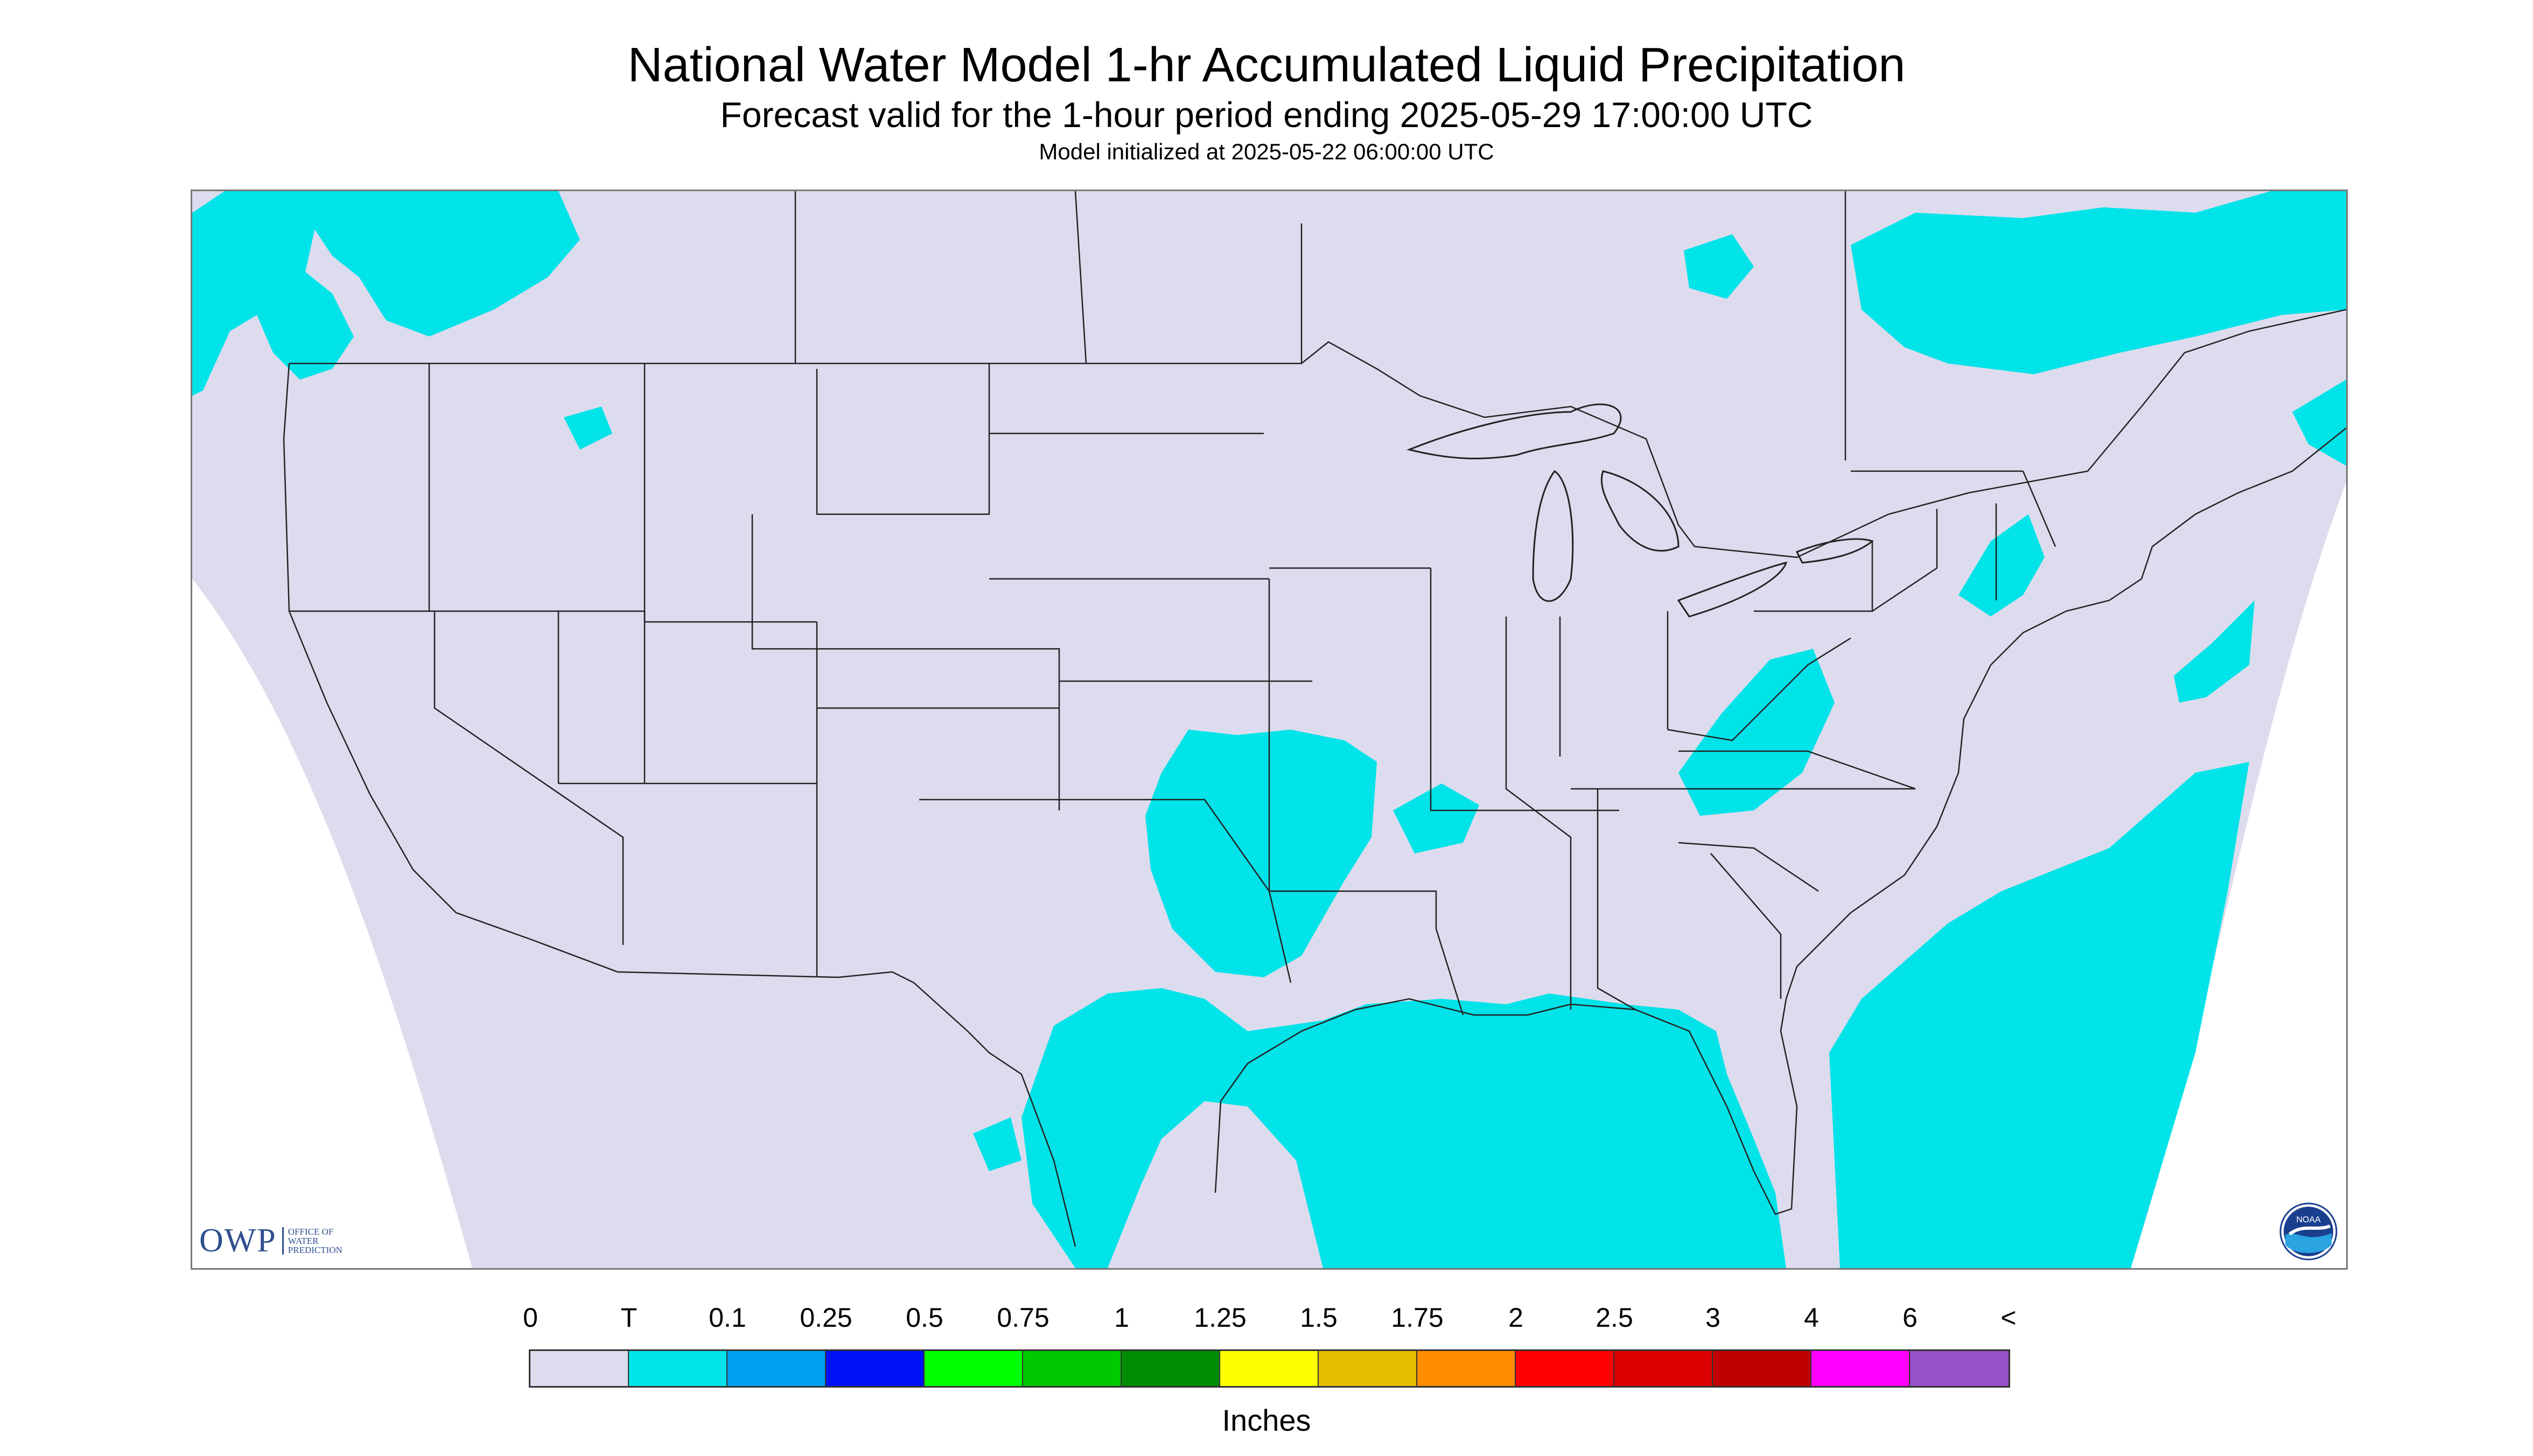  Describe the element at coordinates (238, 1240) in the screenshot. I see `owp-logo-text: OWP` at that location.